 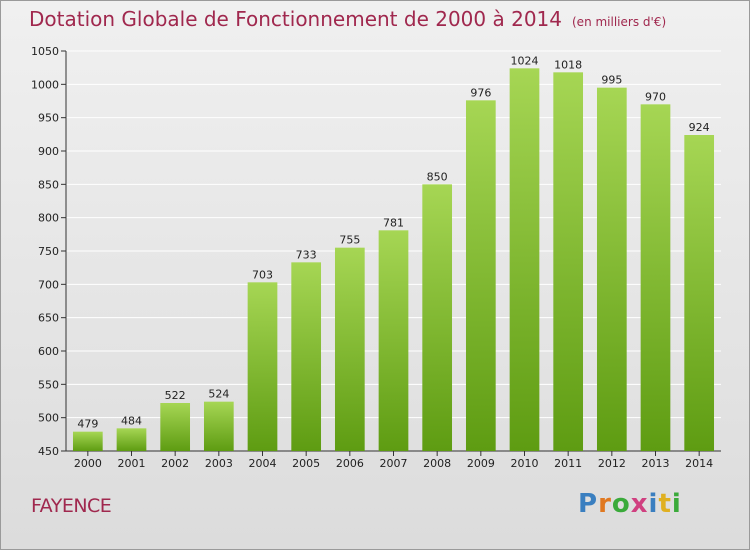 I want to click on x-tick-label: 2009, so click(x=481, y=463).